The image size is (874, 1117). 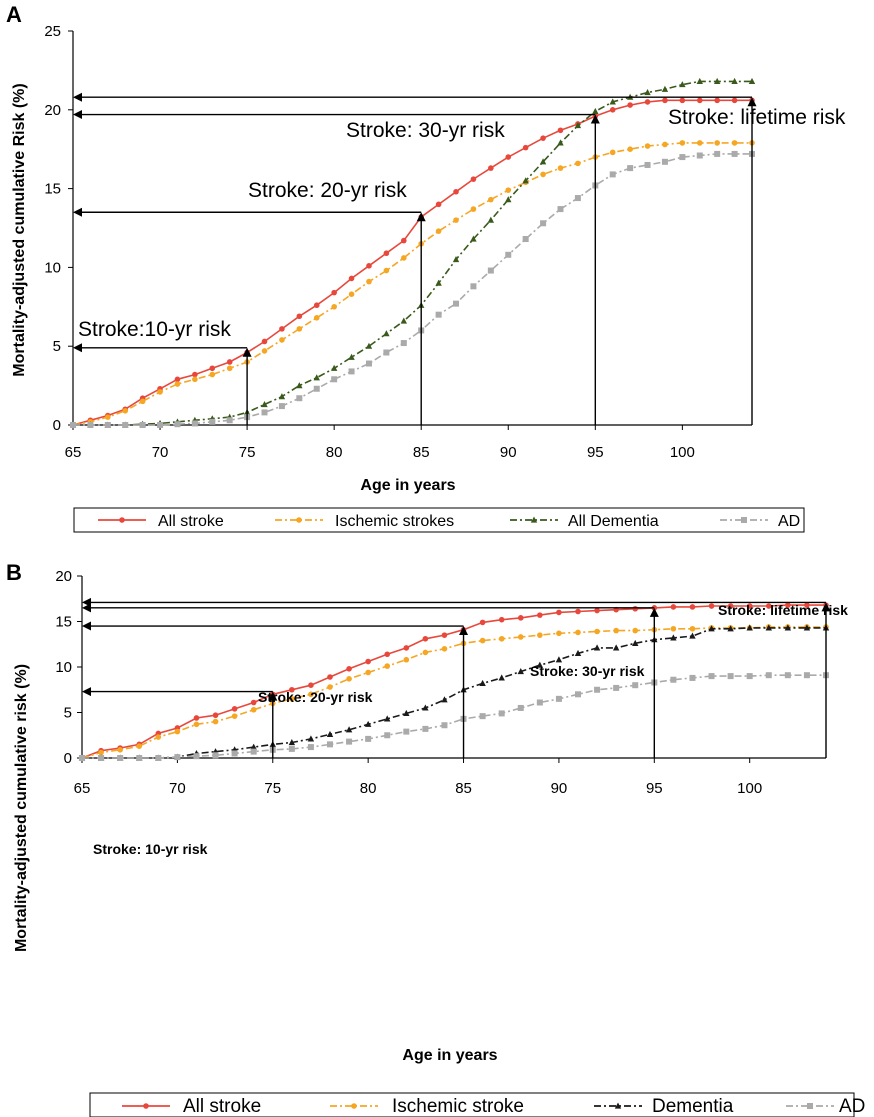 I want to click on panel-a-x-tick-label: 70, so click(x=160, y=452).